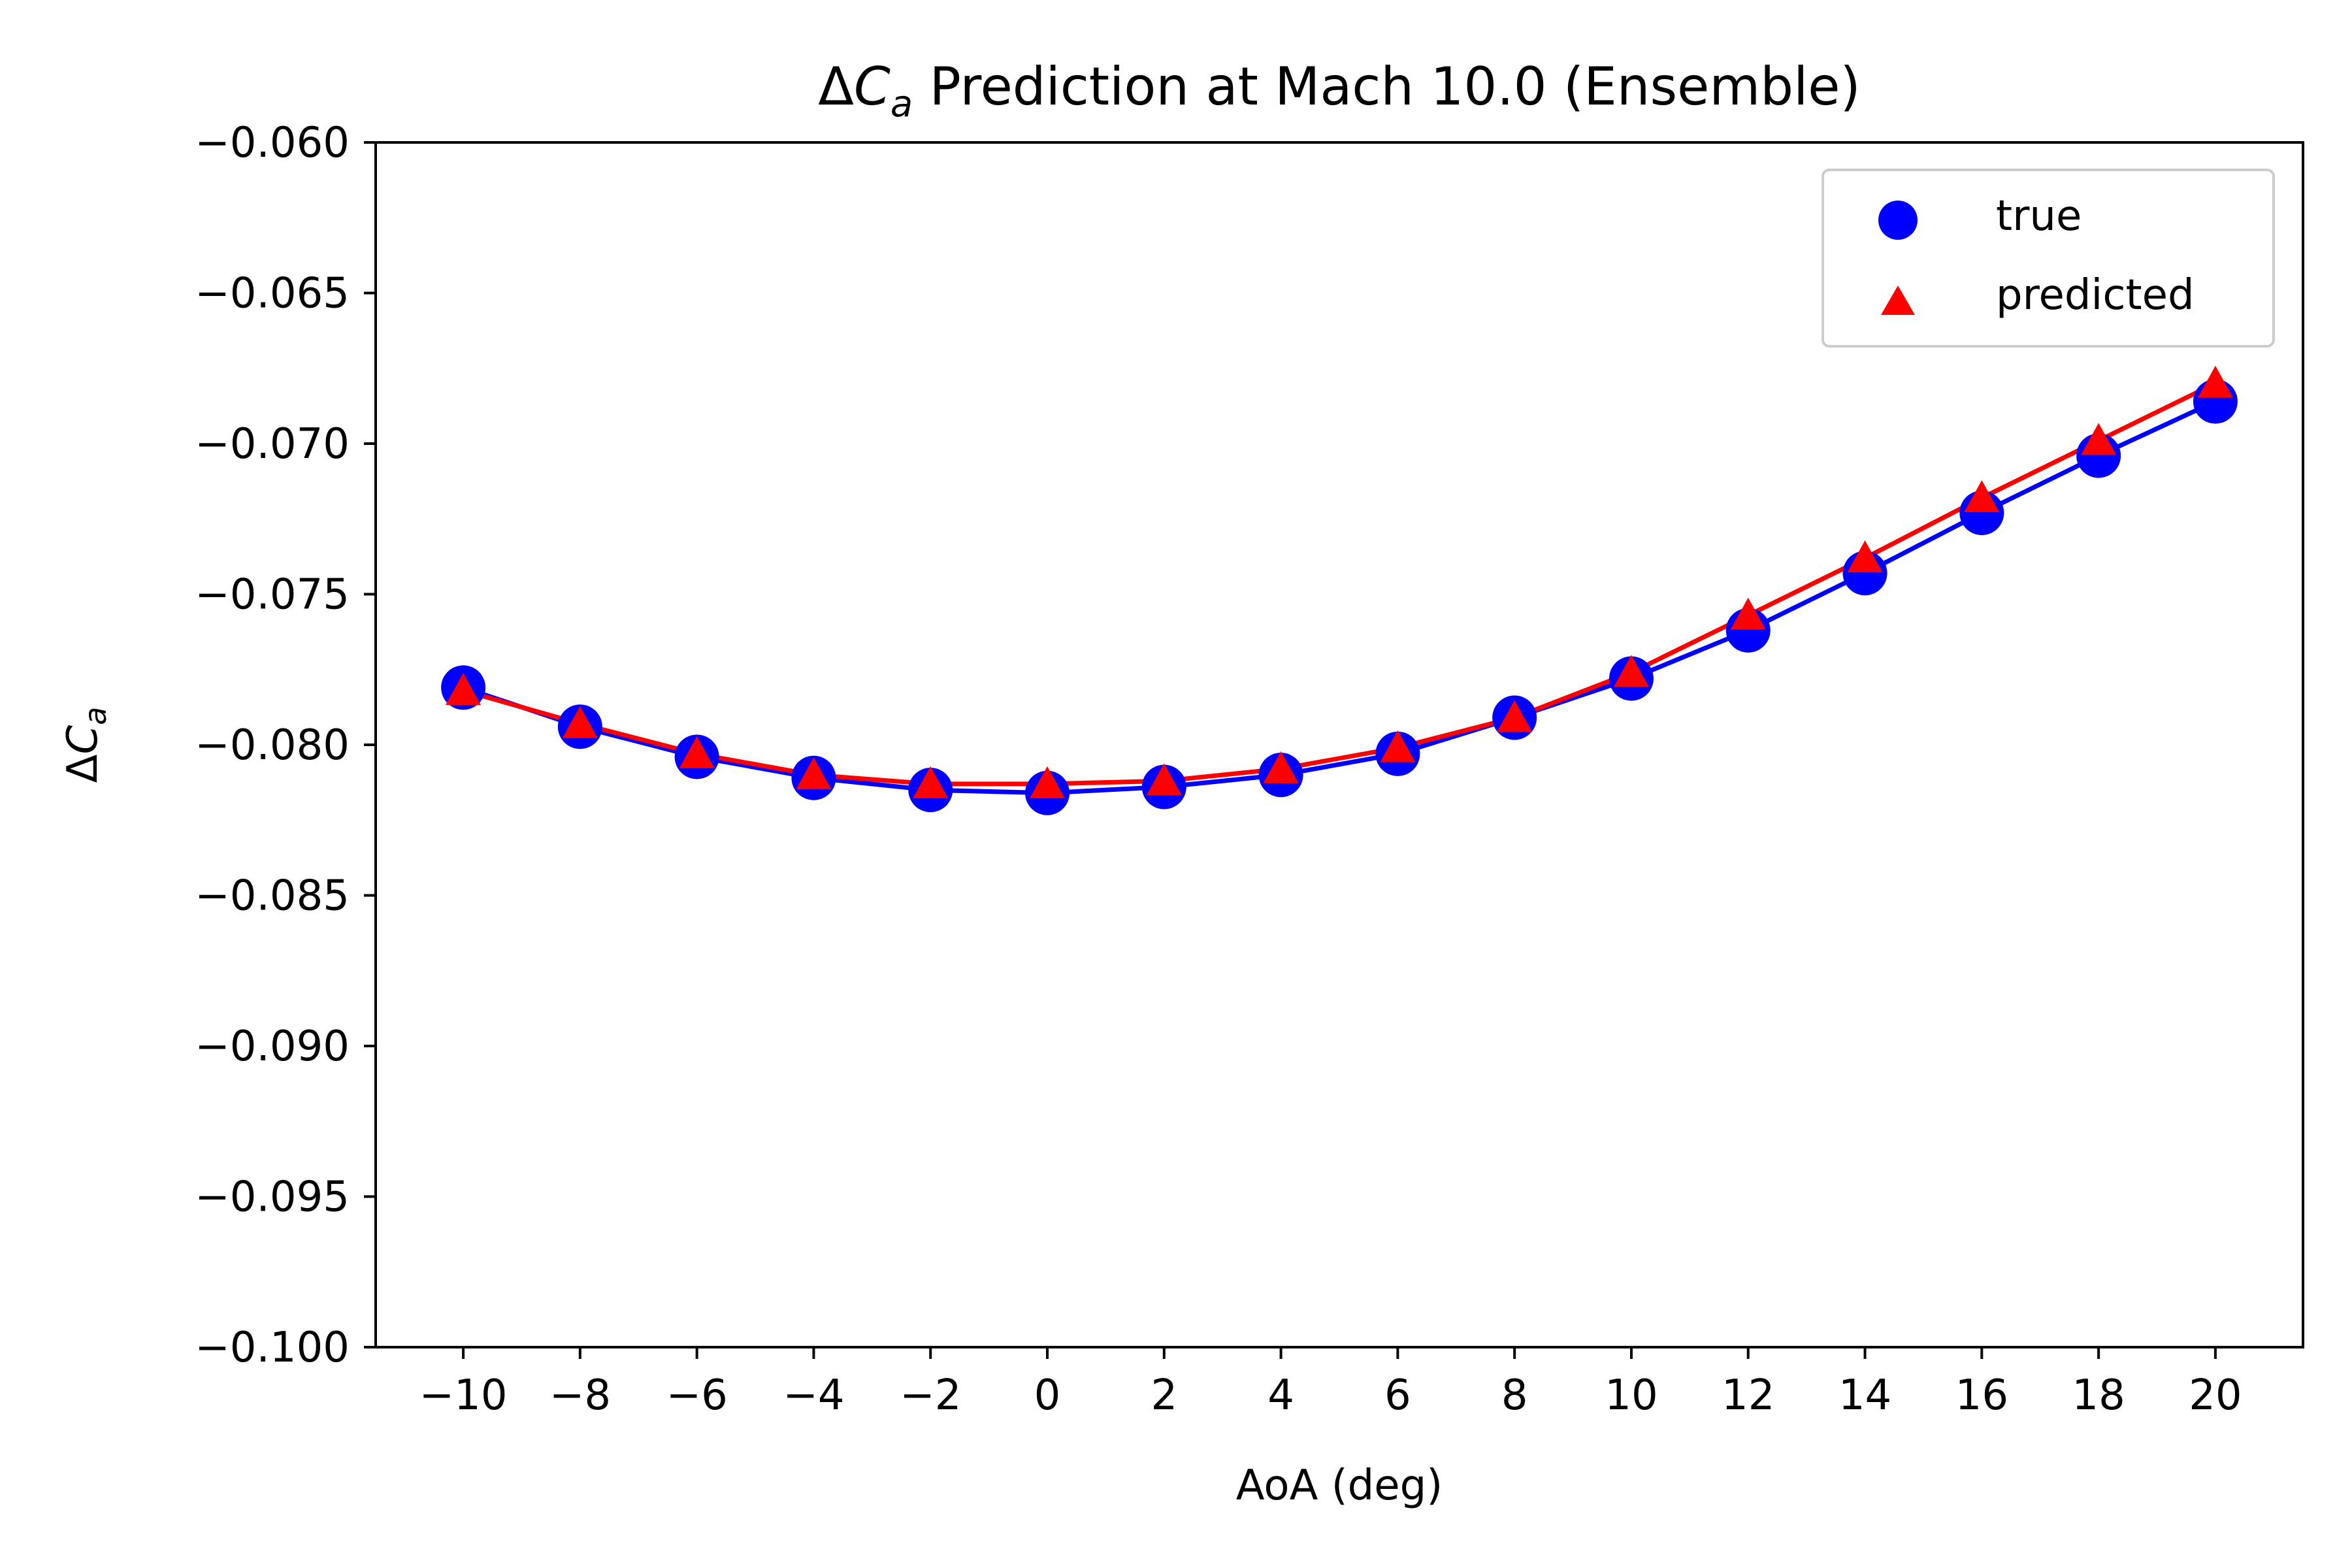  Describe the element at coordinates (1898, 220) in the screenshot. I see `legend-true-marker` at that location.